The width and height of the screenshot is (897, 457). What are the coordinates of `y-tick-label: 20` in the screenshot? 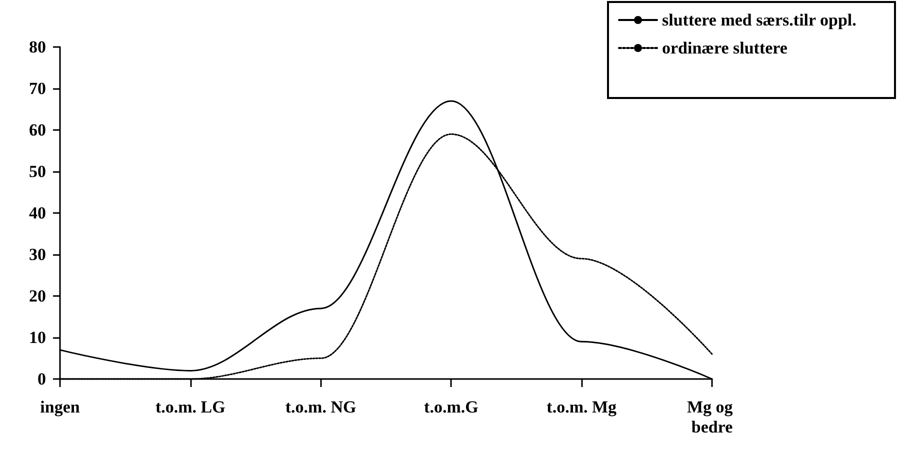 It's located at (37, 296).